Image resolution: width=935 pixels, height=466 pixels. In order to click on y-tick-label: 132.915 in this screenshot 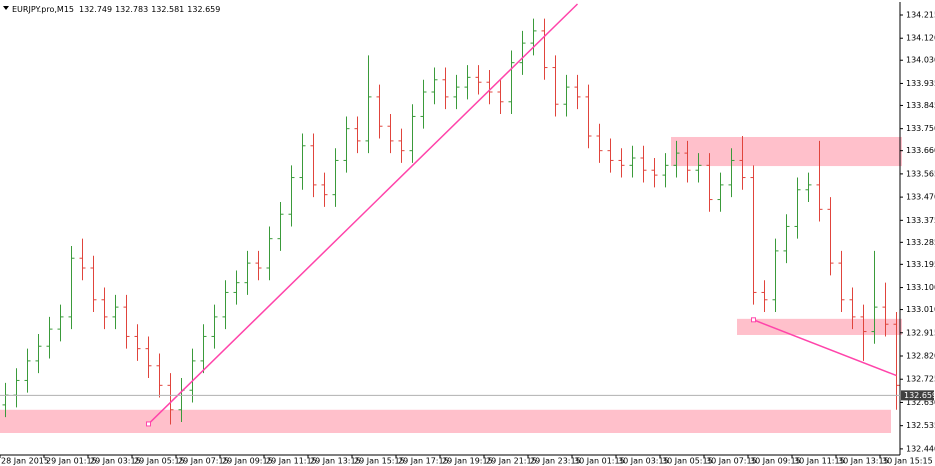, I will do `click(920, 332)`.